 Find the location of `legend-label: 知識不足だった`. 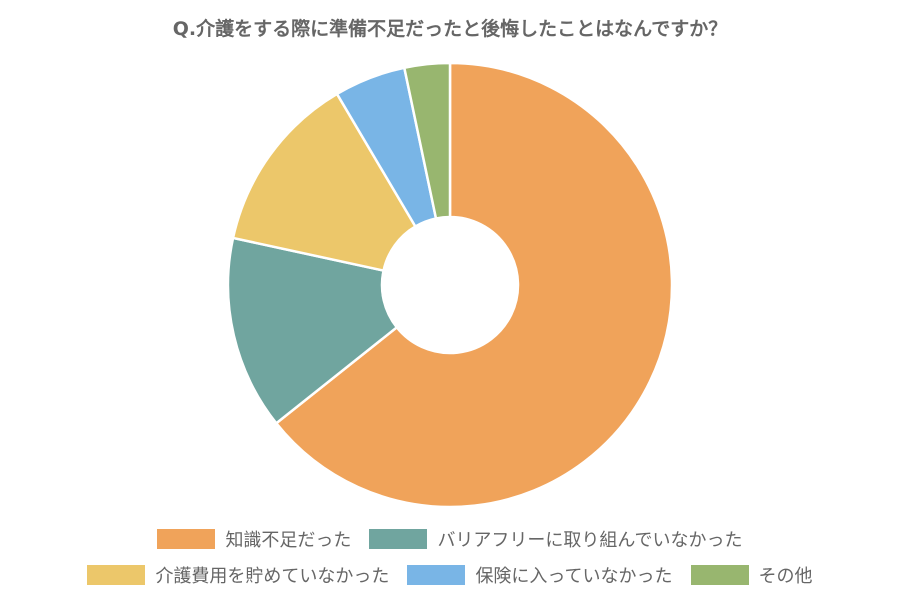

legend-label: 知識不足だった is located at coordinates (288, 540).